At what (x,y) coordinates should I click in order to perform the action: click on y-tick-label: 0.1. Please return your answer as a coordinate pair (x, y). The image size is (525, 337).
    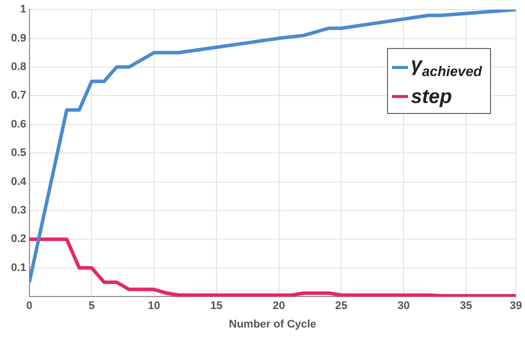
    Looking at the image, I should click on (18, 268).